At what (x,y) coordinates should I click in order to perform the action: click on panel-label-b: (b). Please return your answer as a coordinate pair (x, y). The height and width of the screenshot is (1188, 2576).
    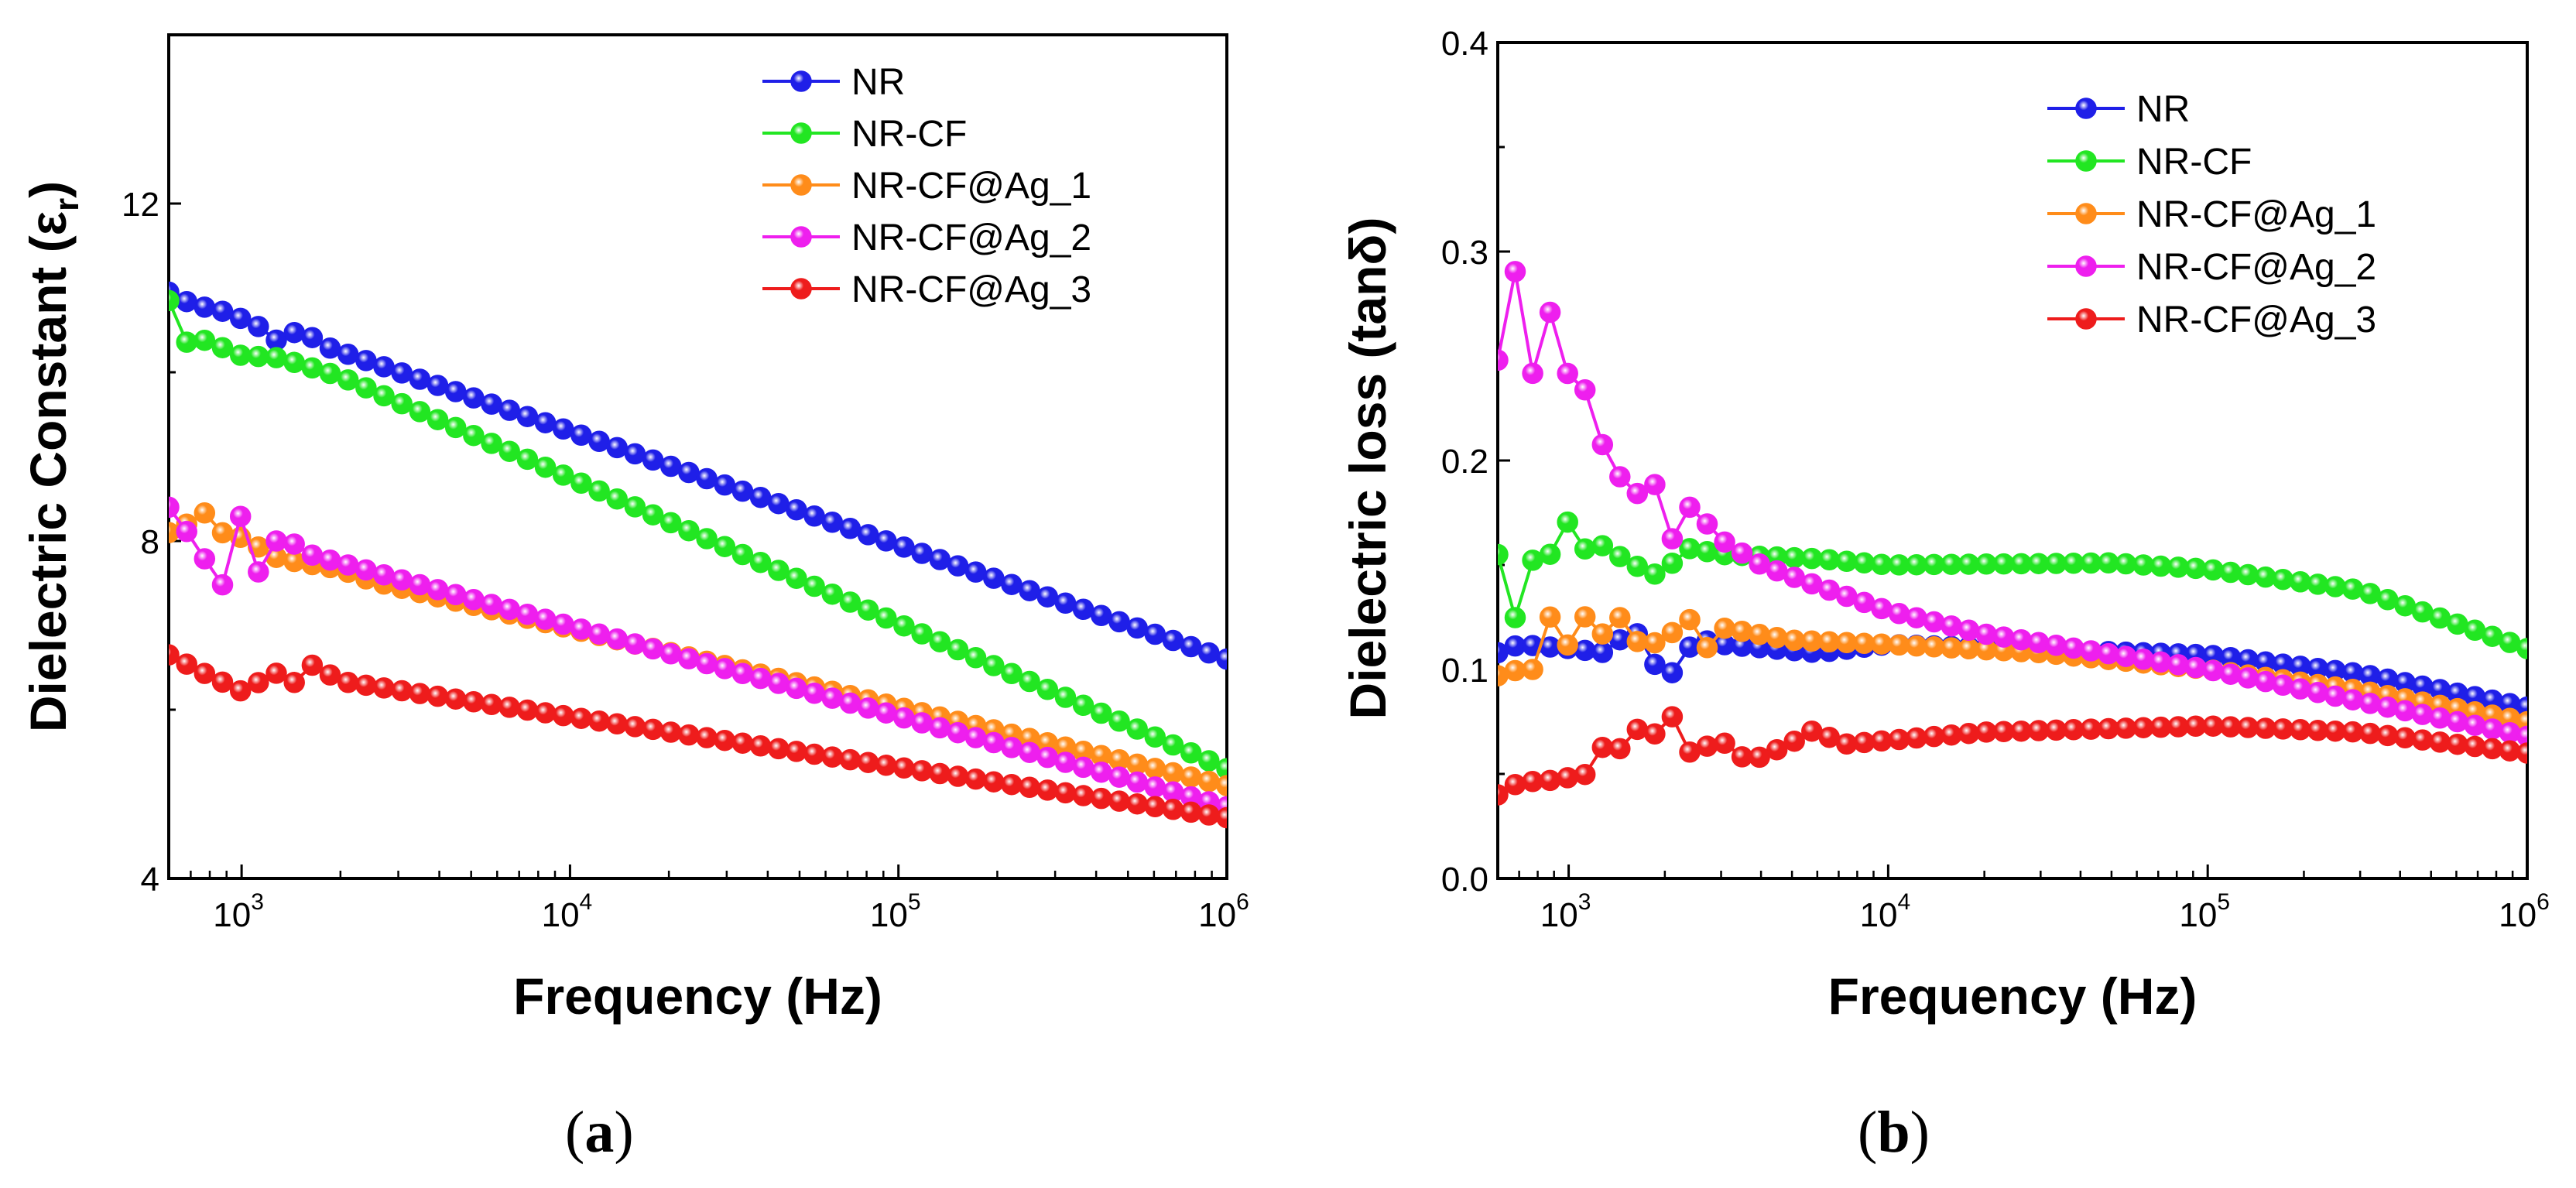
    Looking at the image, I should click on (1894, 1133).